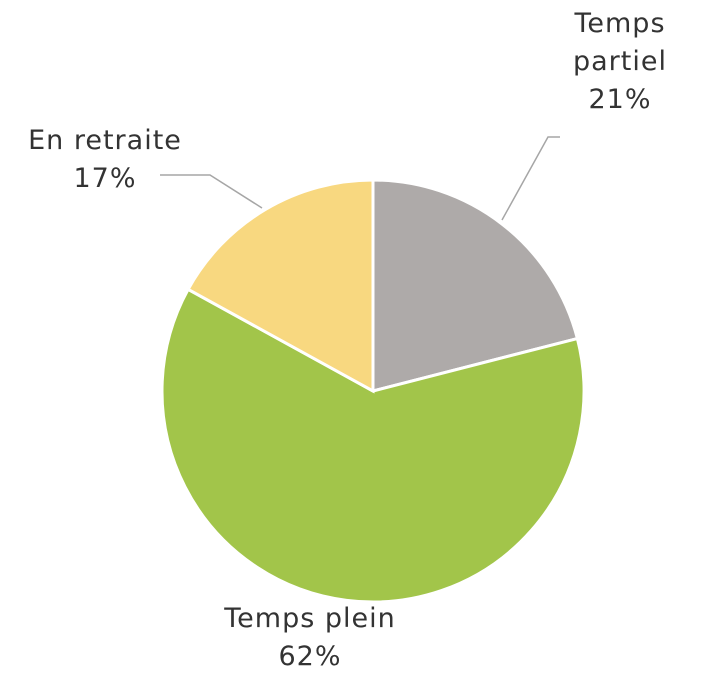  I want to click on value-label: 17%, so click(105, 178).